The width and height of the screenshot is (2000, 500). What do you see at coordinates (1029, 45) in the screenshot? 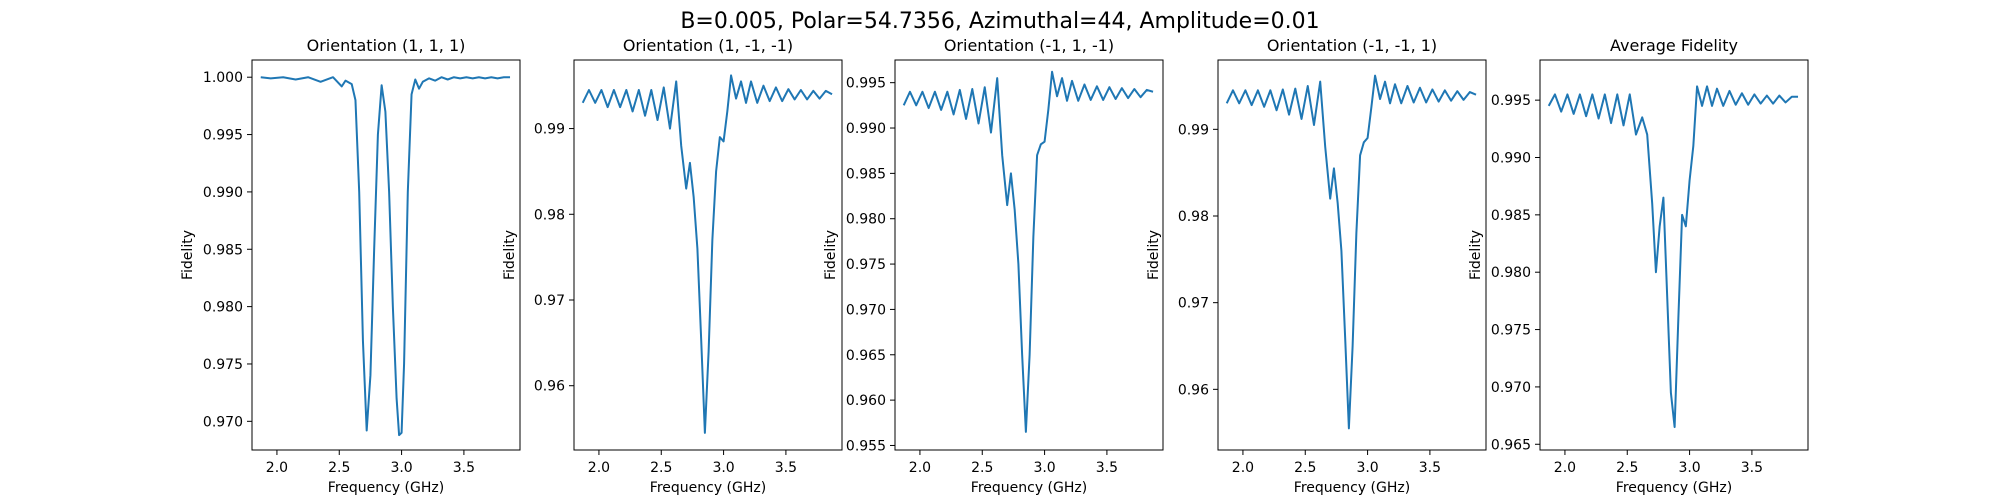
I see `subplot-title: Orientation (-1, 1, -1)` at bounding box center [1029, 45].